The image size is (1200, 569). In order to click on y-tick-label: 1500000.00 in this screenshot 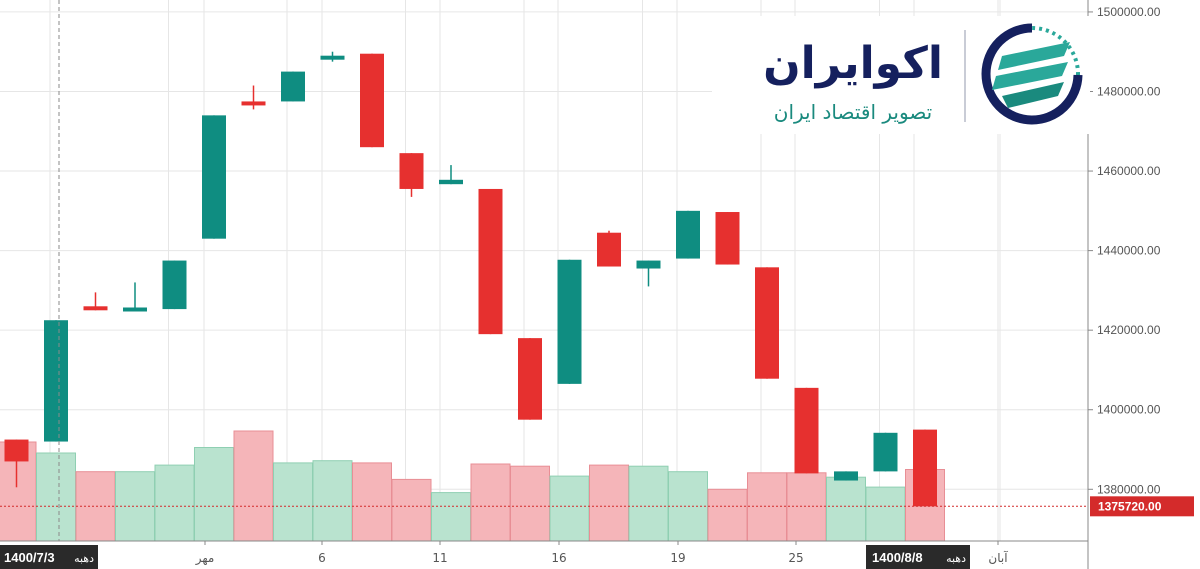, I will do `click(1129, 12)`.